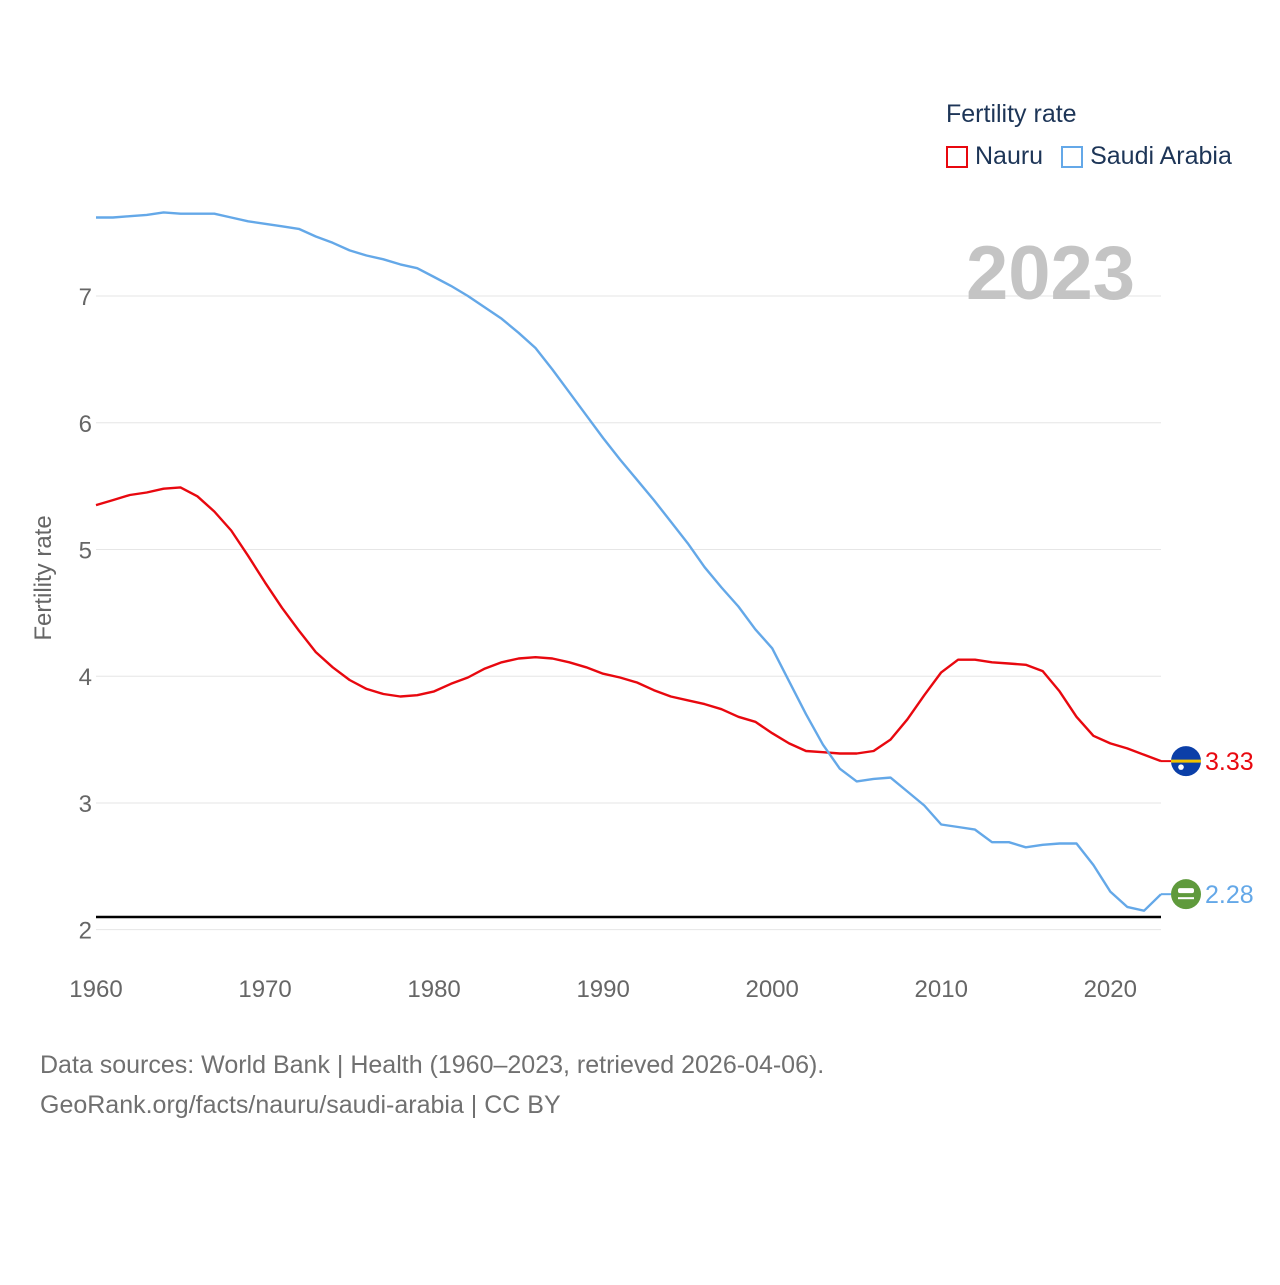 This screenshot has width=1280, height=1285. Describe the element at coordinates (85, 931) in the screenshot. I see `y-tick-label-2: 2` at that location.